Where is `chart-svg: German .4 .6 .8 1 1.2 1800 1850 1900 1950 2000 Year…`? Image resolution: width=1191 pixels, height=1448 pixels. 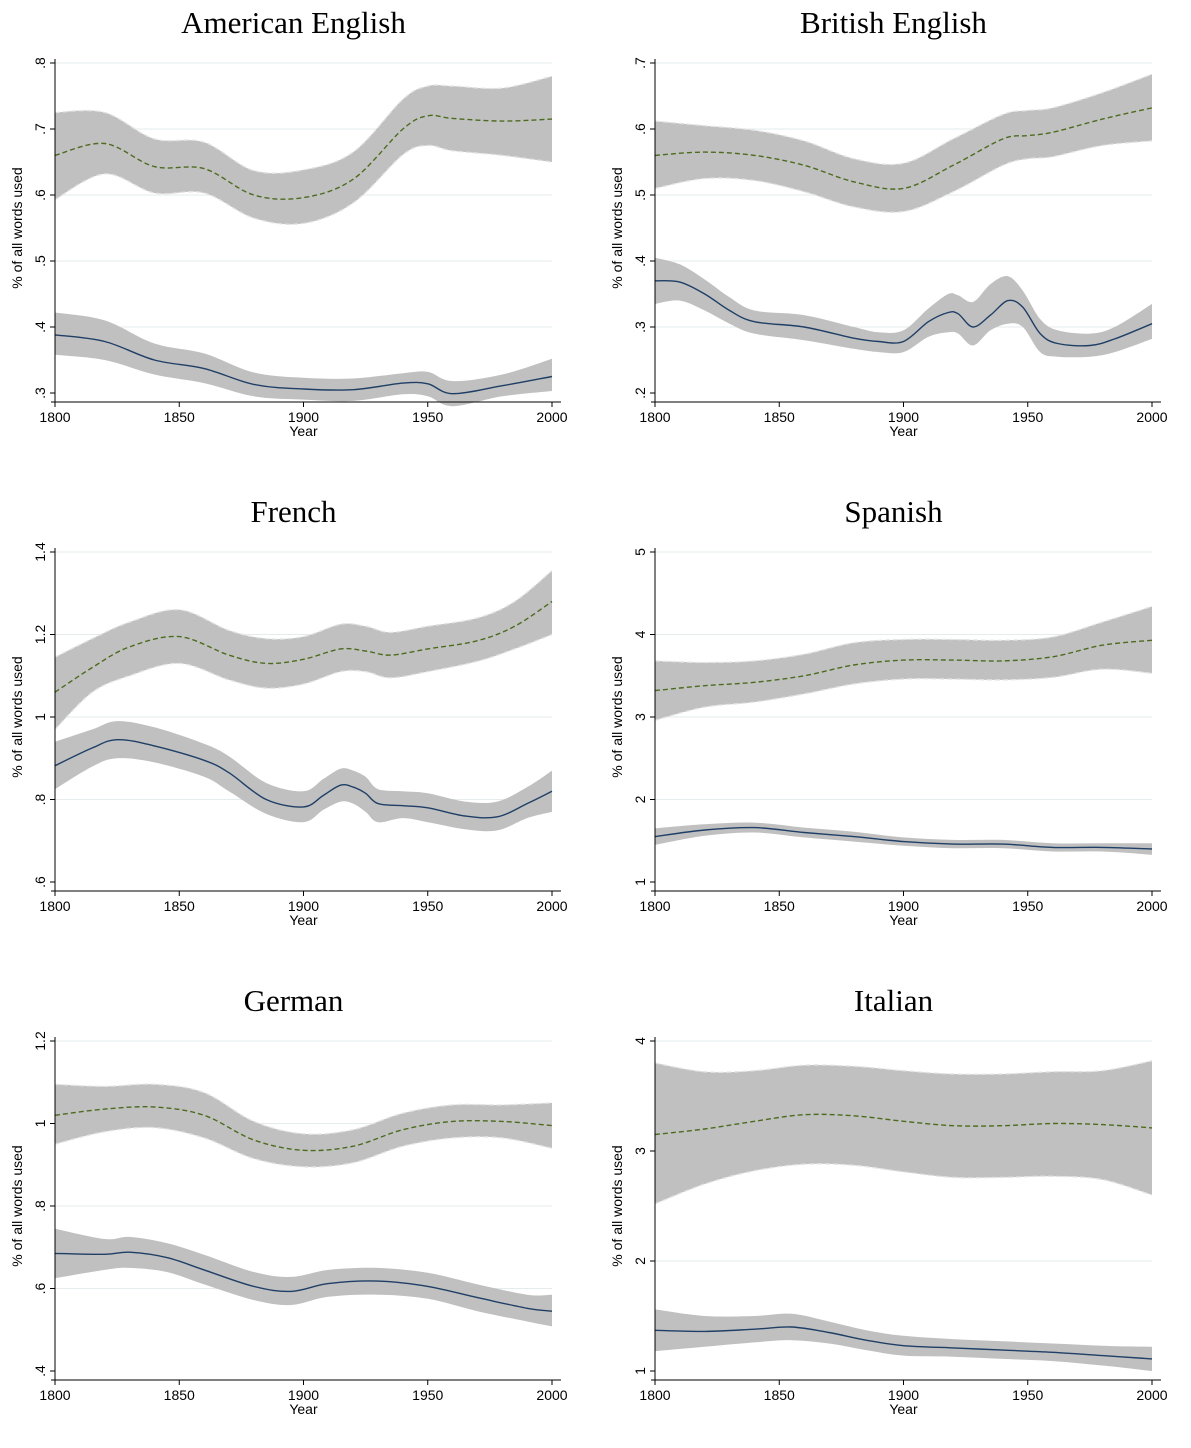
chart-svg: German .4 .6 .8 1 1.2 1800 1850 1900 1950 2000 Year… is located at coordinates (288, 1200).